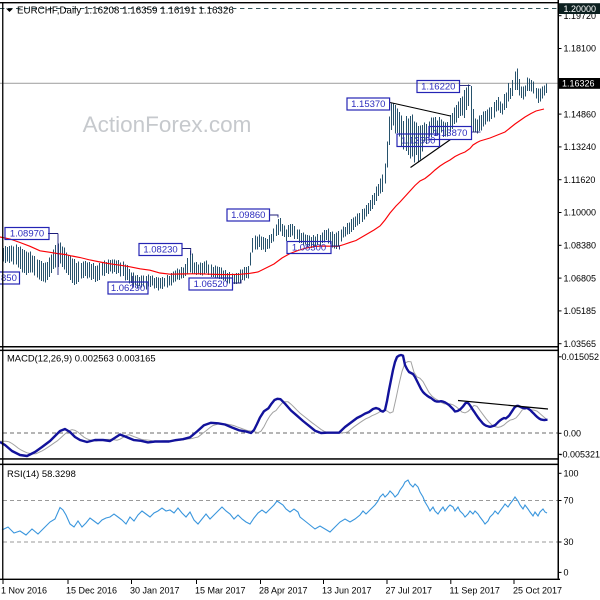  Describe the element at coordinates (580, 180) in the screenshot. I see `svg-text: 1.11620` at that location.